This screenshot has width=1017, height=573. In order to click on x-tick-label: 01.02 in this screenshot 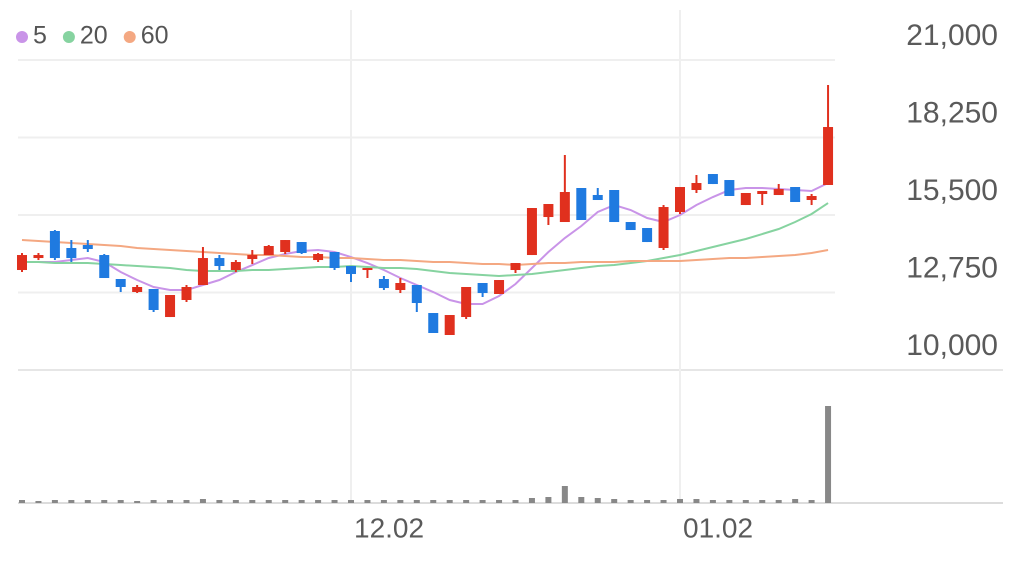, I will do `click(718, 527)`.